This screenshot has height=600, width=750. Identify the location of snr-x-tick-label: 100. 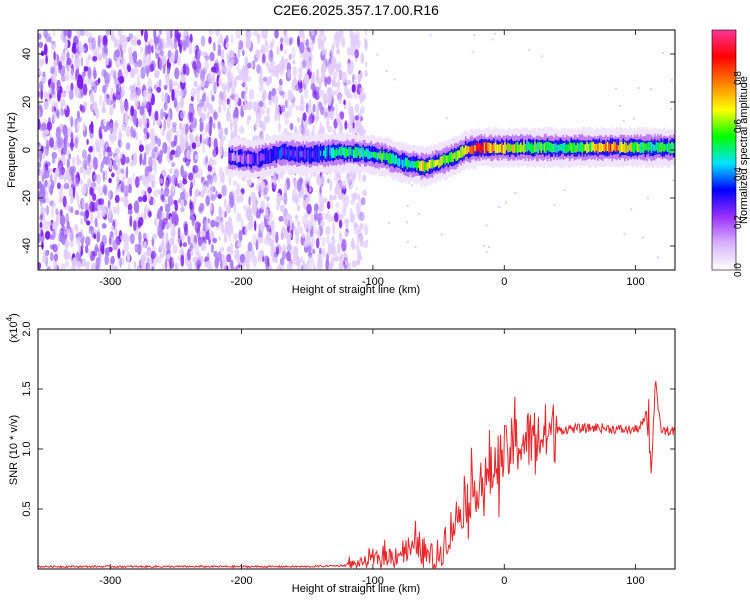
(635, 581).